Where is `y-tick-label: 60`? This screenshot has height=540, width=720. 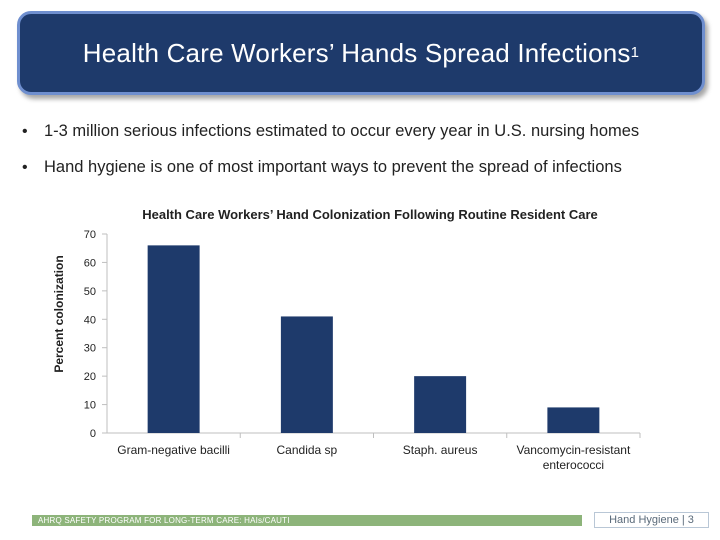
y-tick-label: 60 is located at coordinates (90, 263).